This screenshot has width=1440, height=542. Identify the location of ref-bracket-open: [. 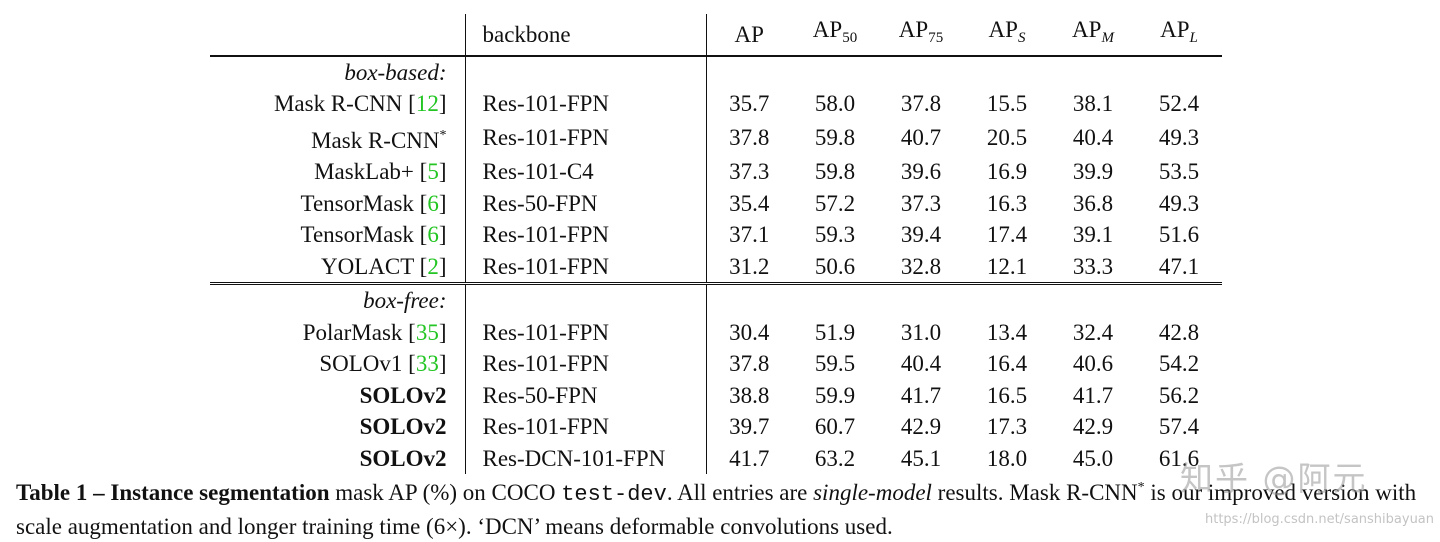
(420, 266).